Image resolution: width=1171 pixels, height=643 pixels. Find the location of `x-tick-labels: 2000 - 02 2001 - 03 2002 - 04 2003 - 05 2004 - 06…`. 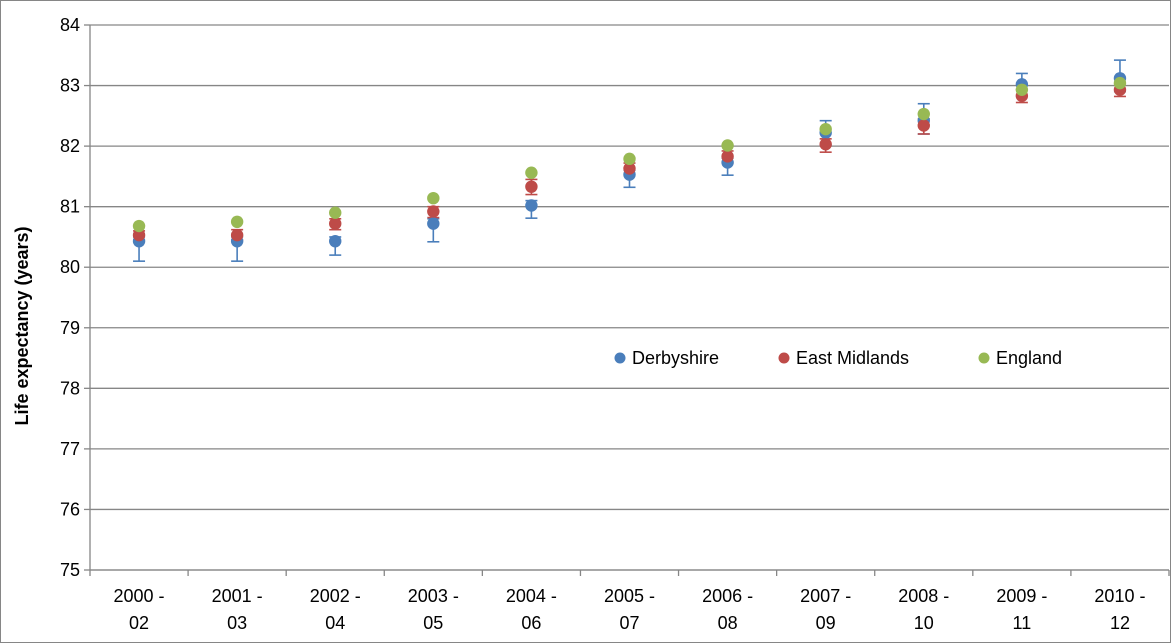

x-tick-labels: 2000 - 02 2001 - 03 2002 - 04 2003 - 05 2004 - 06… is located at coordinates (630, 609).